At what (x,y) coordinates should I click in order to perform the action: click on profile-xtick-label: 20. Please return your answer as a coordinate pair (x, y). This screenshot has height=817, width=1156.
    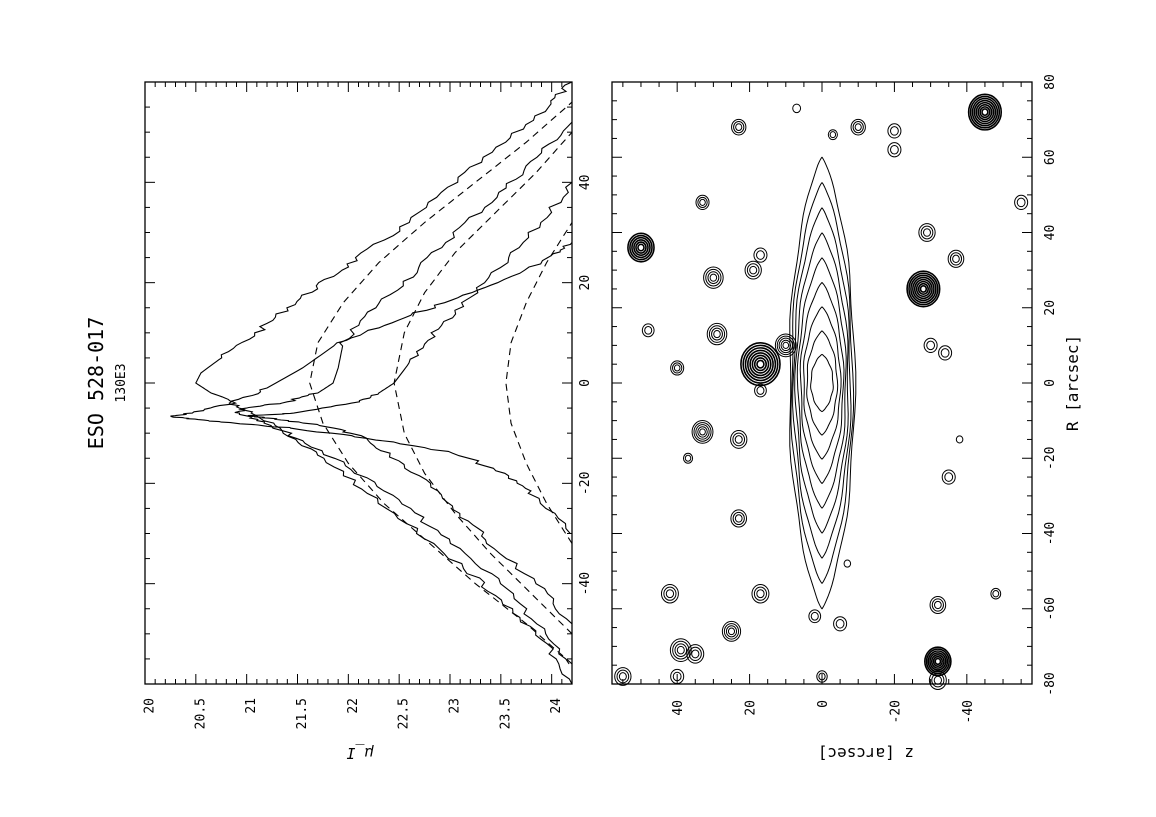
    Looking at the image, I should click on (585, 283).